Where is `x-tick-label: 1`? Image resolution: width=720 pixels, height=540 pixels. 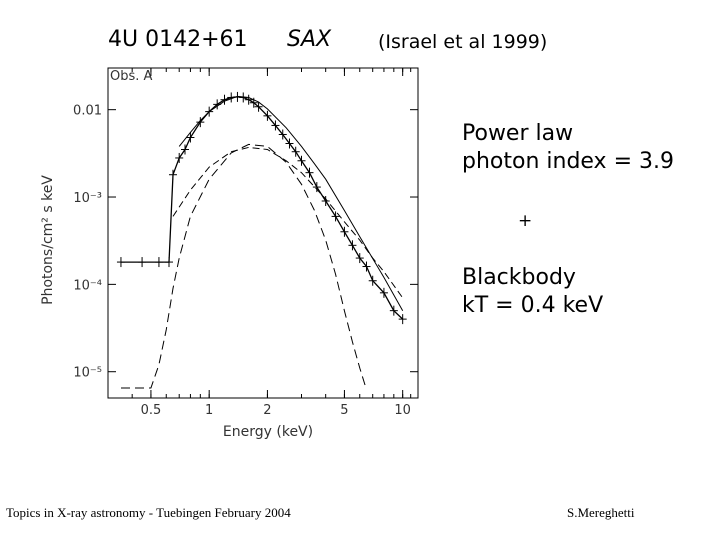 x-tick-label: 1 is located at coordinates (209, 410).